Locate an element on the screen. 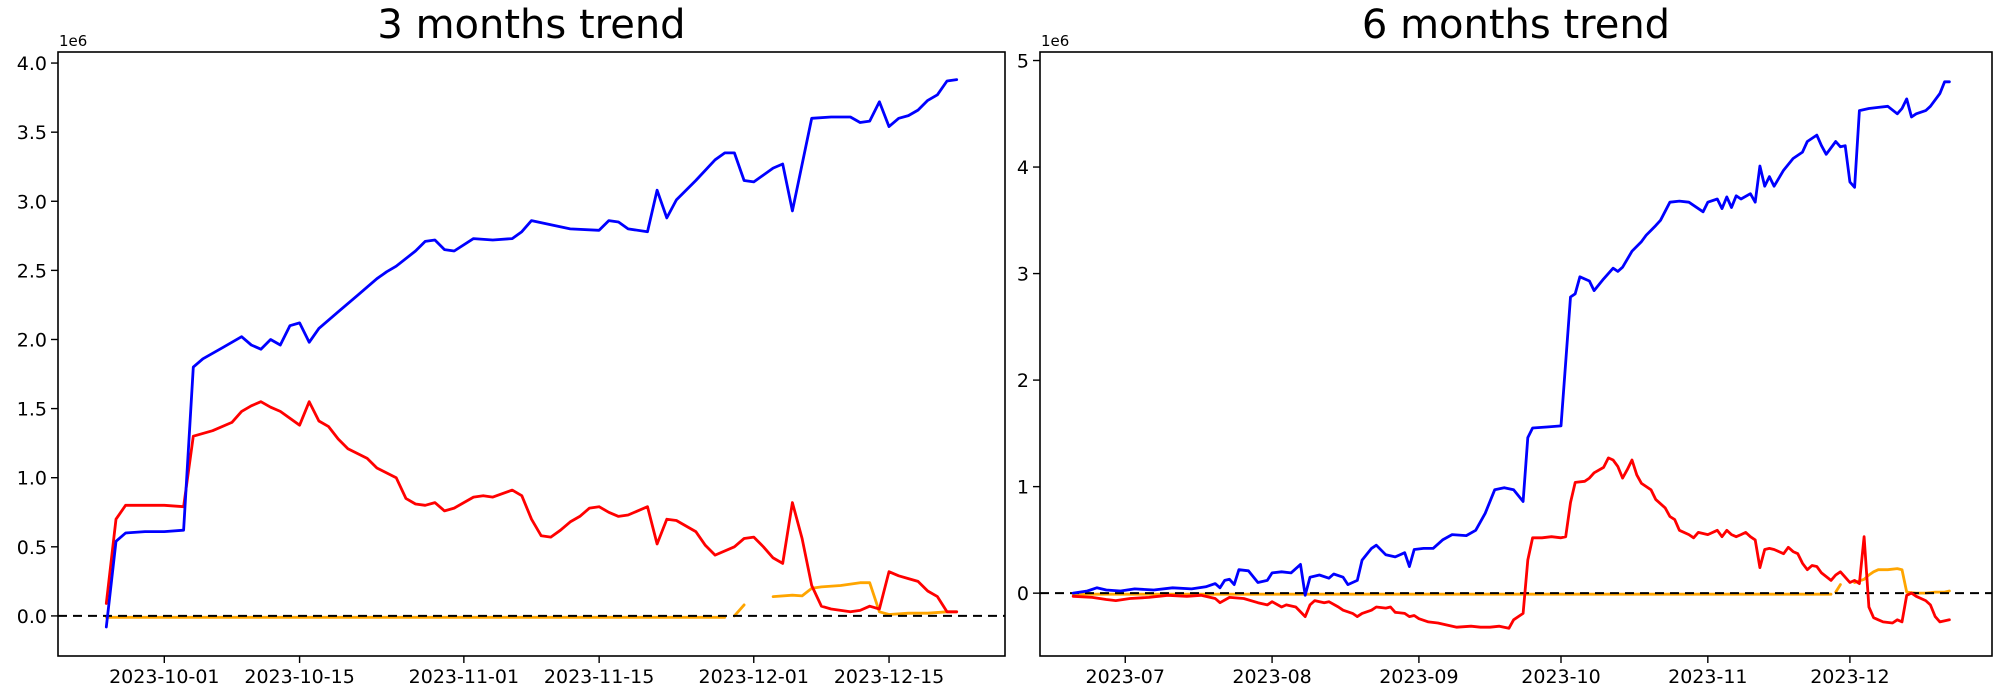 This screenshot has width=2000, height=700. y-tick-label-chart0: 3.0 is located at coordinates (32, 202).